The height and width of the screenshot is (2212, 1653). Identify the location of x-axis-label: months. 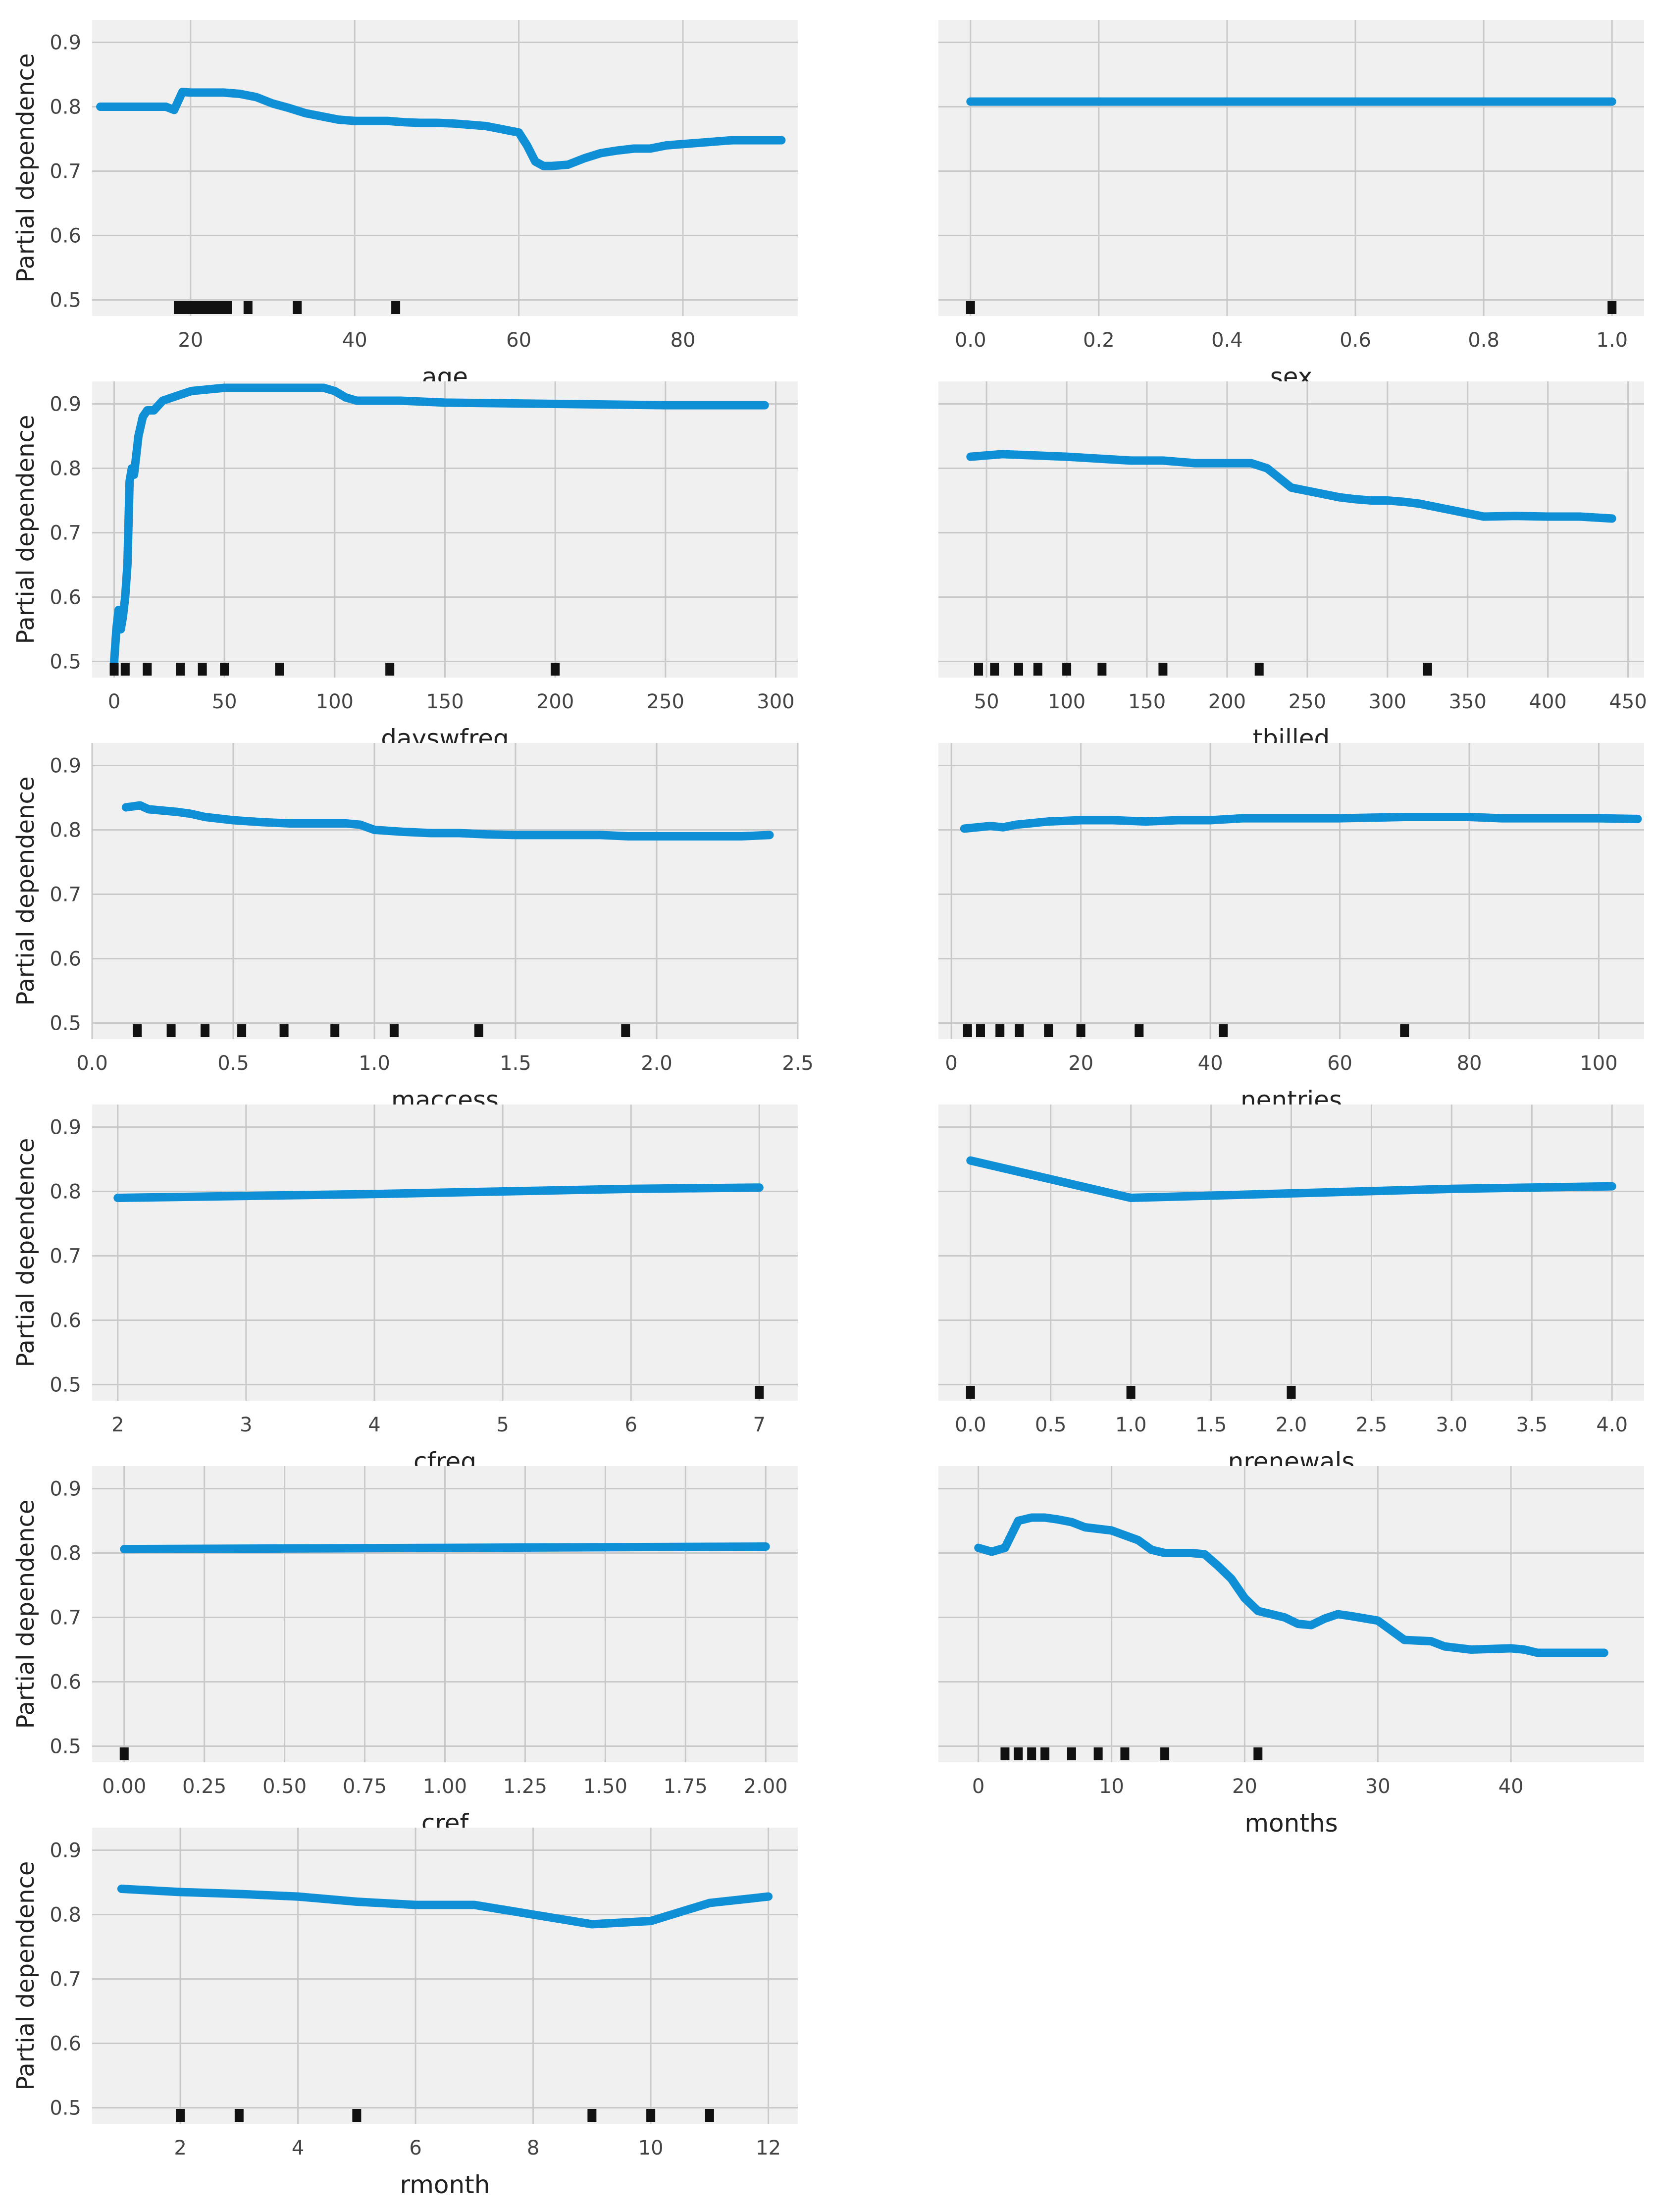
(1291, 1823).